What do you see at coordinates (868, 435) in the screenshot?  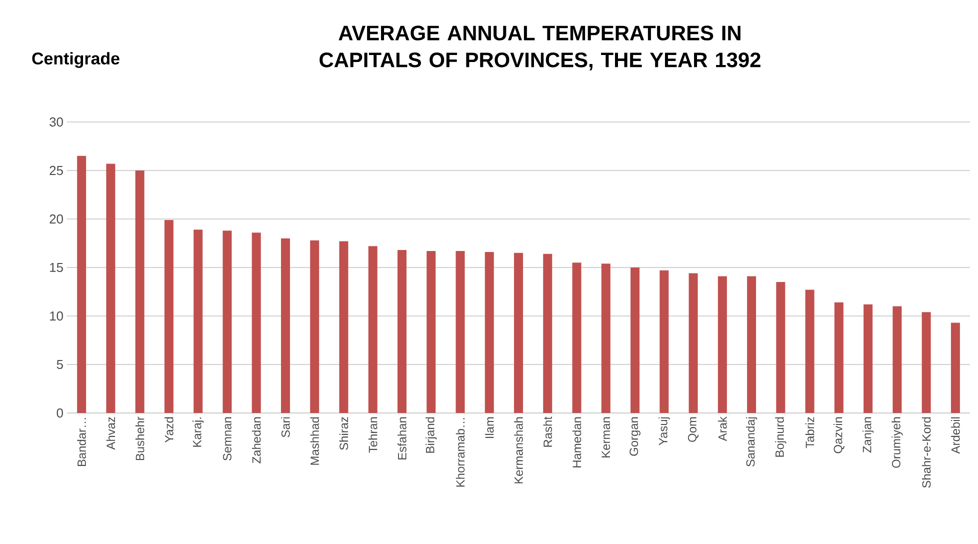 I see `x-tick-label: Zanjan` at bounding box center [868, 435].